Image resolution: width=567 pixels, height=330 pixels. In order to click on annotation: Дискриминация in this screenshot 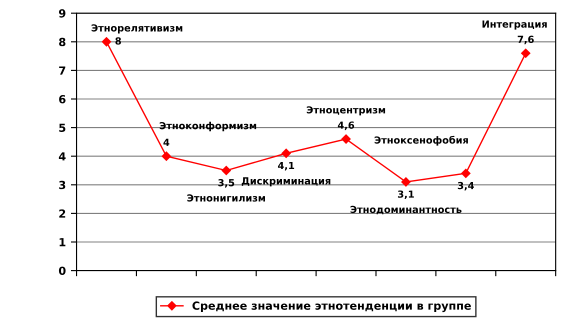, I will do `click(286, 181)`.